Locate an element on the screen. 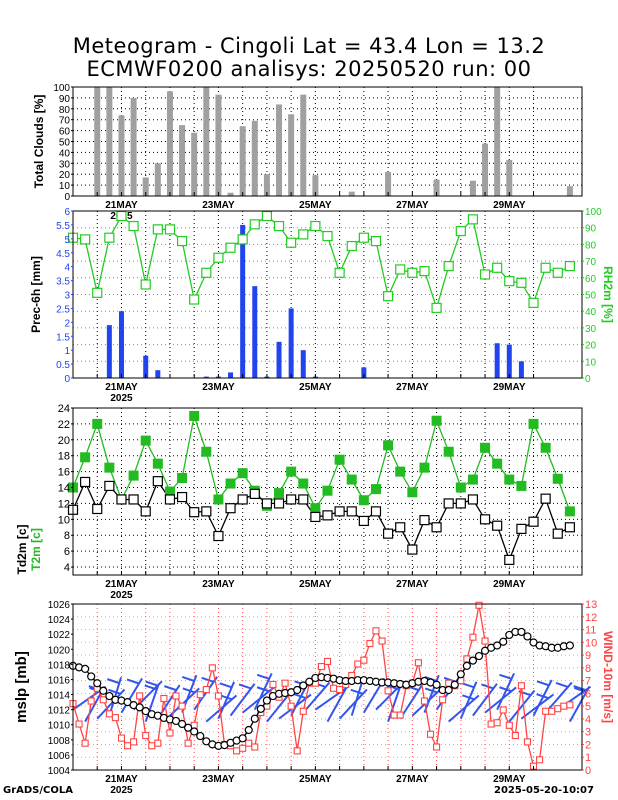 The height and width of the screenshot is (800, 618). wind-ytick-label: 13 is located at coordinates (591, 605).